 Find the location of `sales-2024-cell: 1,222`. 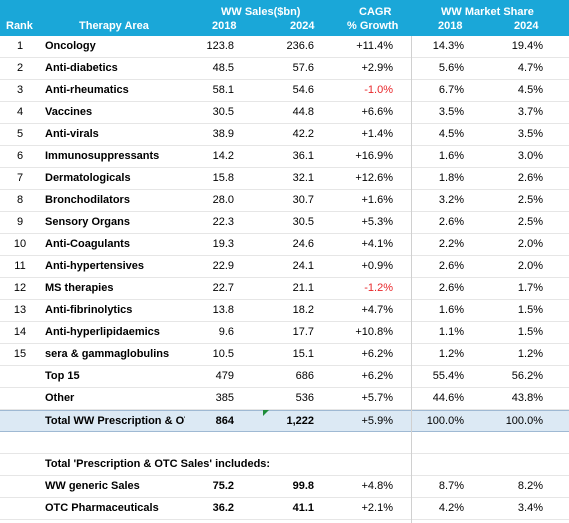

sales-2024-cell: 1,222 is located at coordinates (300, 421).